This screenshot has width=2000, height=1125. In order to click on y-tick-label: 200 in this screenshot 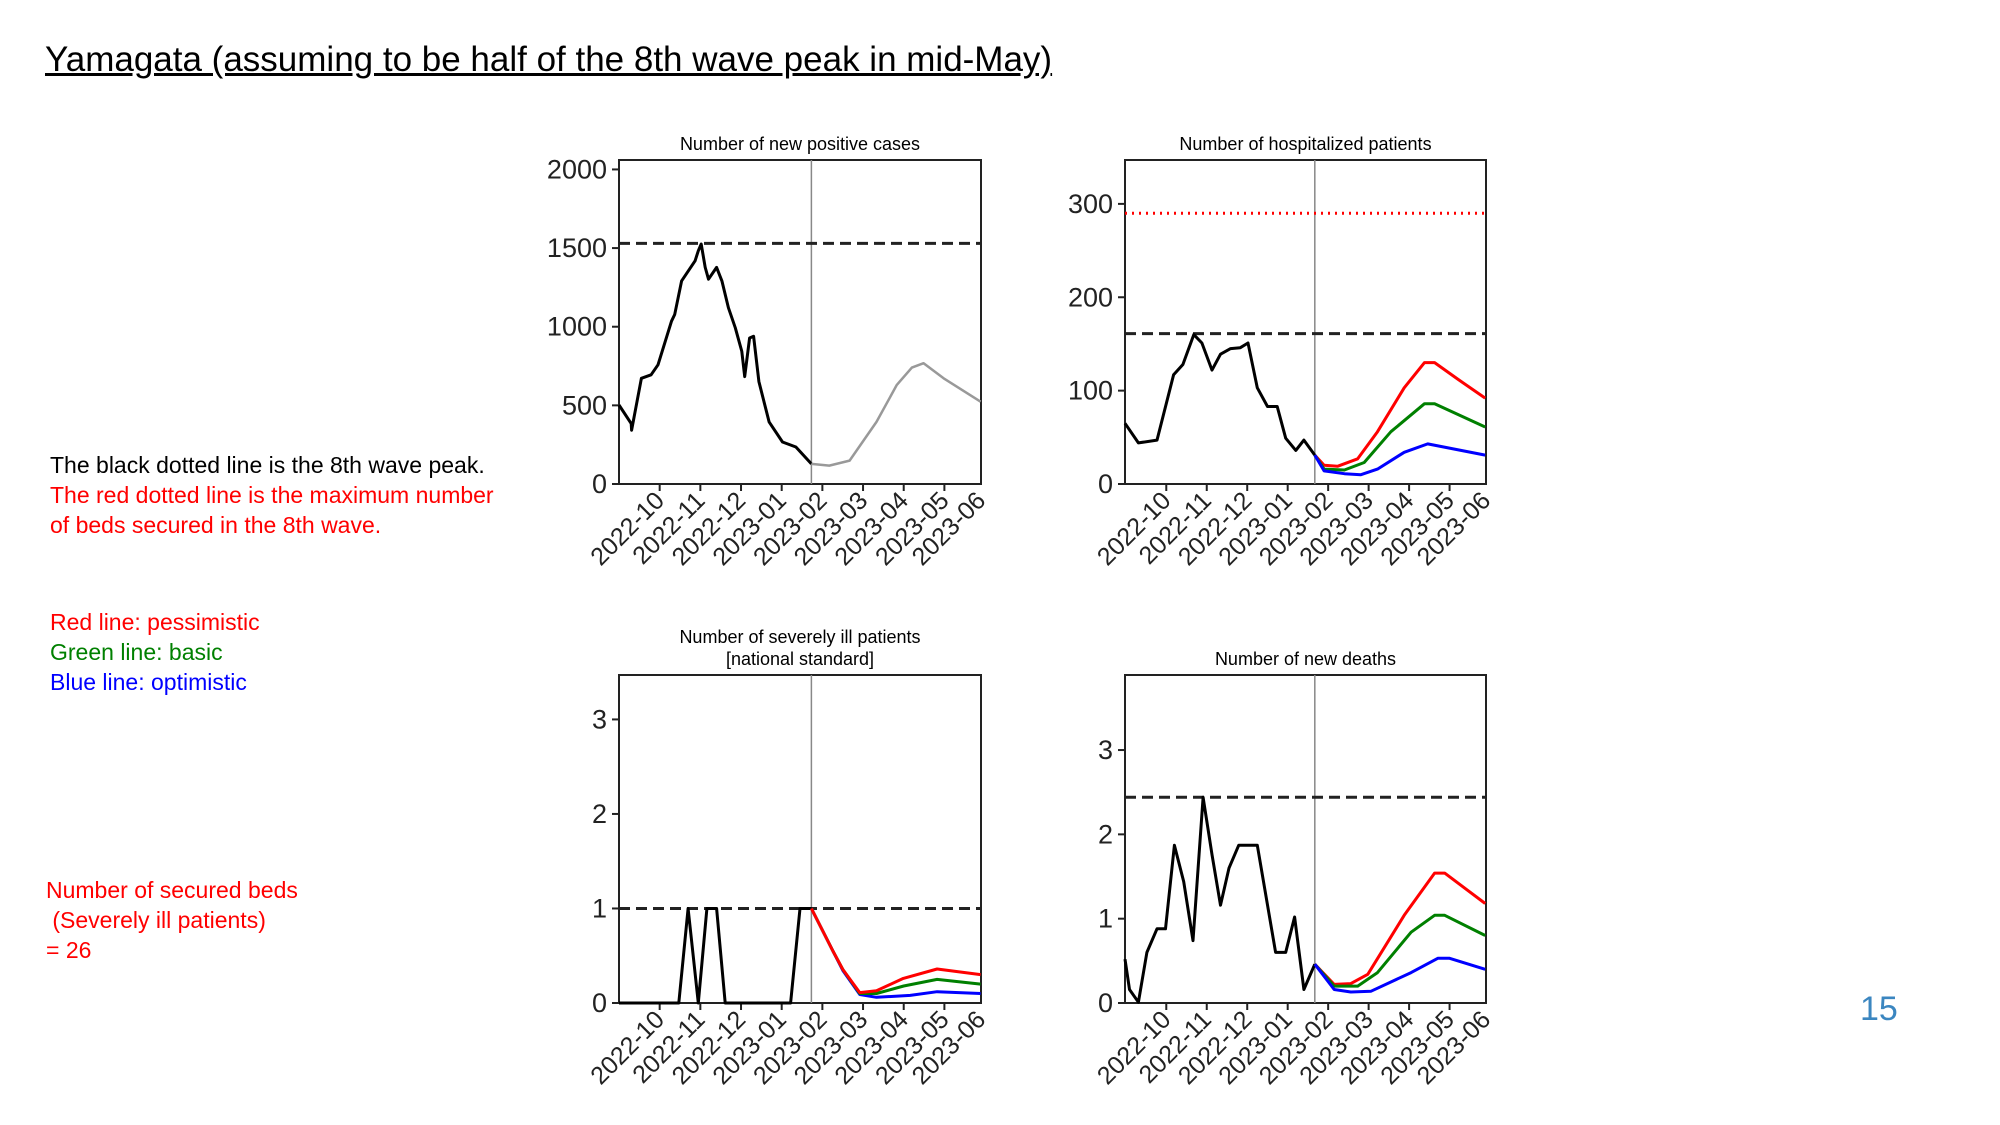, I will do `click(1090, 297)`.